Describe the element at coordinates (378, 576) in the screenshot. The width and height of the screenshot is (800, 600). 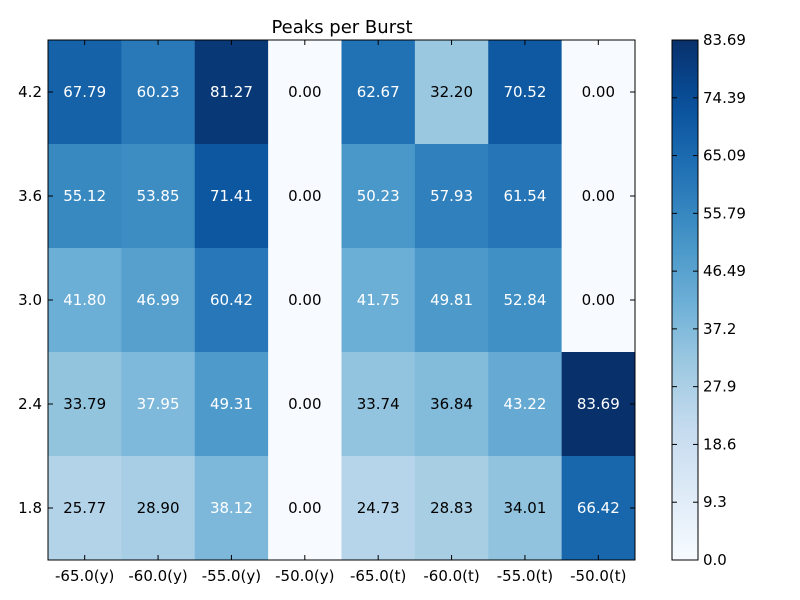
I see `x-tick-label: -65.0(t)` at that location.